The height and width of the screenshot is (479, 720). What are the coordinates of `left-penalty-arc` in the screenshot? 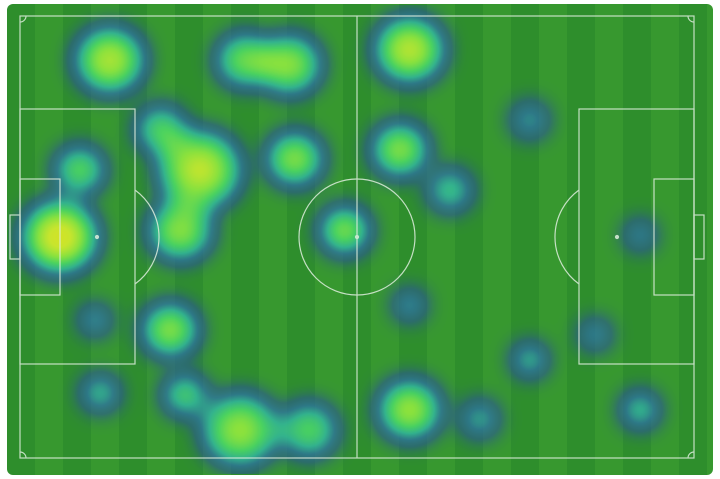 It's located at (147, 237).